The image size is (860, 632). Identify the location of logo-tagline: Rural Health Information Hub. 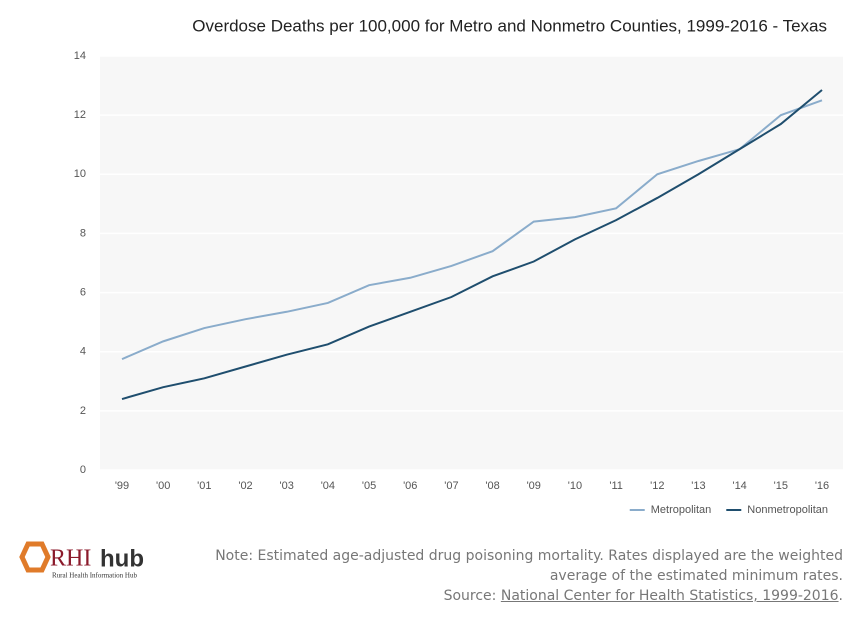
(94, 576).